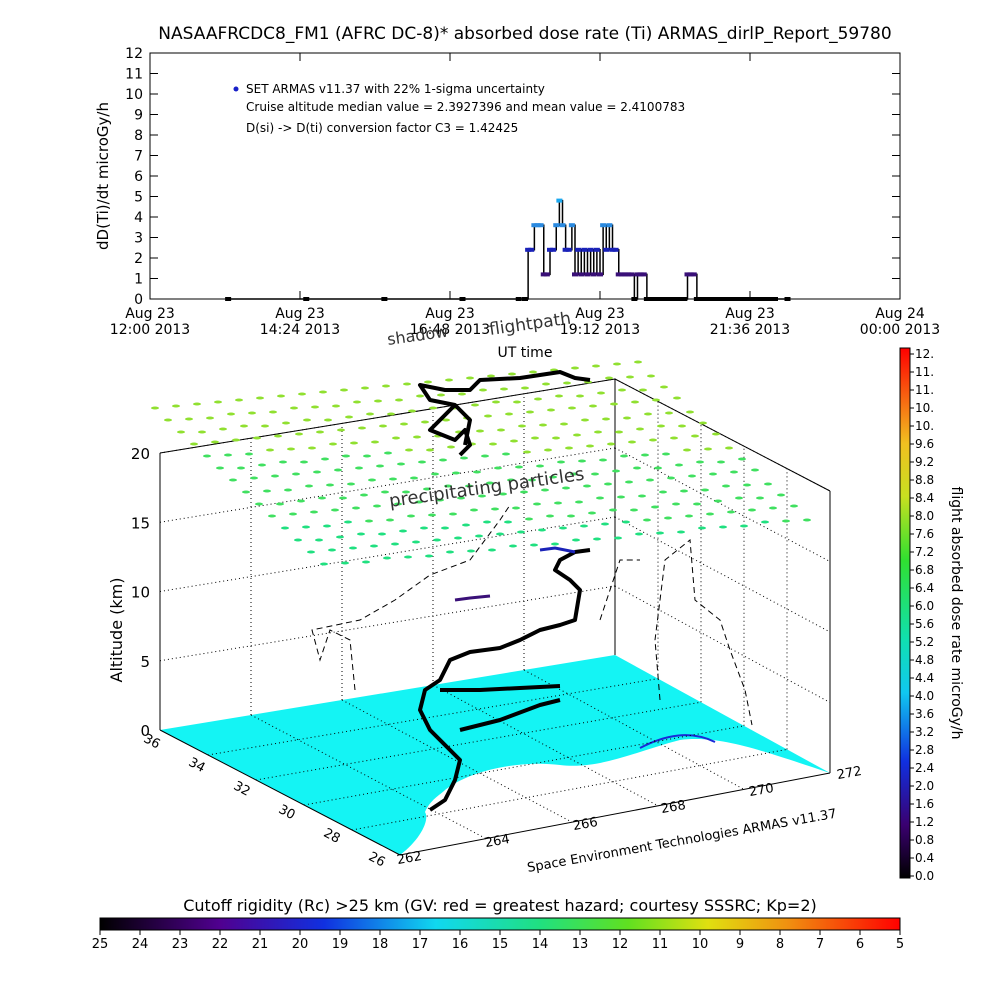 The image size is (1000, 1000). Describe the element at coordinates (504, 591) in the screenshot. I see `flightpath-line` at that location.